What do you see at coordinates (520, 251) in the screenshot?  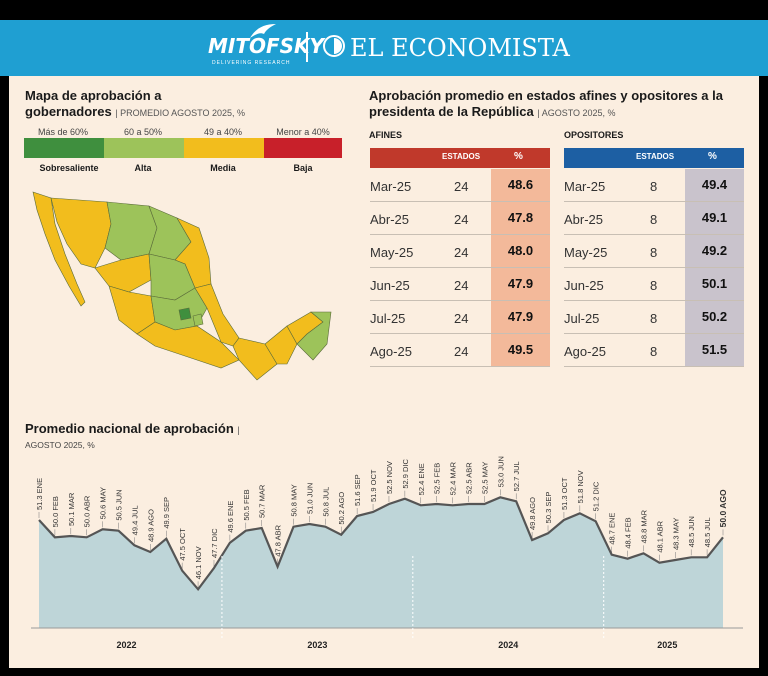 I see `row-pct: 48.0` at bounding box center [520, 251].